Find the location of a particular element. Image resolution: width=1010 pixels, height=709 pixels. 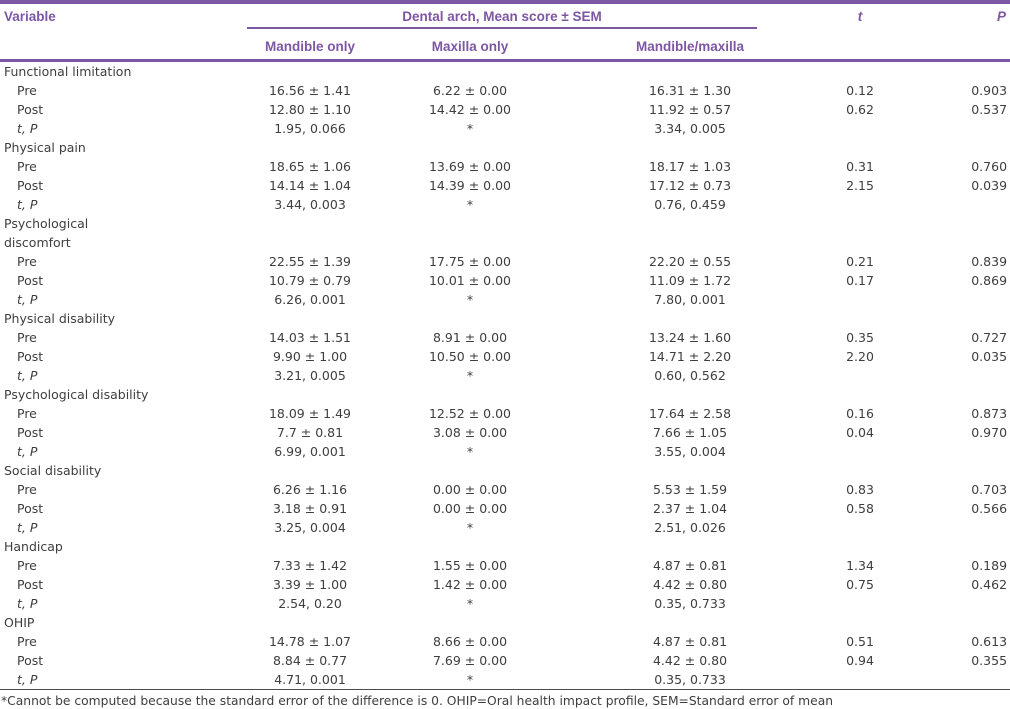

cell: 3.21, 0.005 is located at coordinates (310, 375).